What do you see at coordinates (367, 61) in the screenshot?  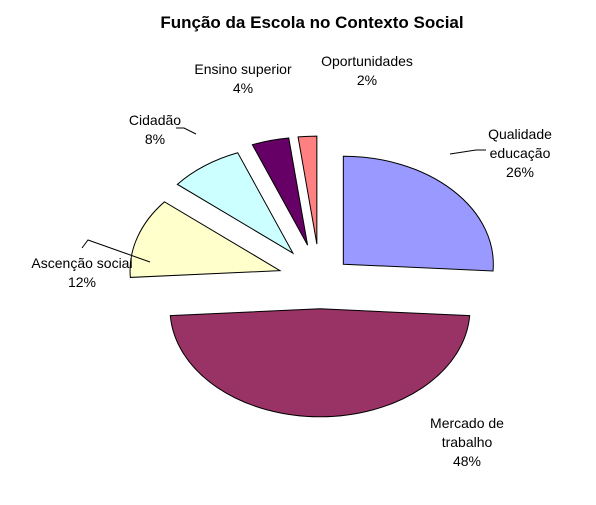 I see `slice-name-label: Oportunidades` at bounding box center [367, 61].